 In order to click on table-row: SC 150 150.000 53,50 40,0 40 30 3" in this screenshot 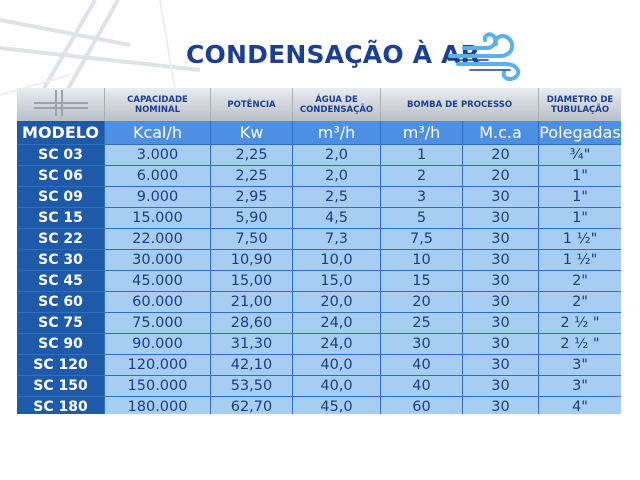, I will do `click(319, 386)`.